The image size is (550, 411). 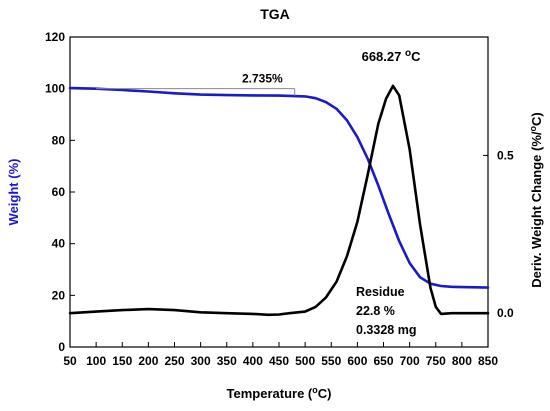 What do you see at coordinates (462, 361) in the screenshot?
I see `x-tick-label: 800` at bounding box center [462, 361].